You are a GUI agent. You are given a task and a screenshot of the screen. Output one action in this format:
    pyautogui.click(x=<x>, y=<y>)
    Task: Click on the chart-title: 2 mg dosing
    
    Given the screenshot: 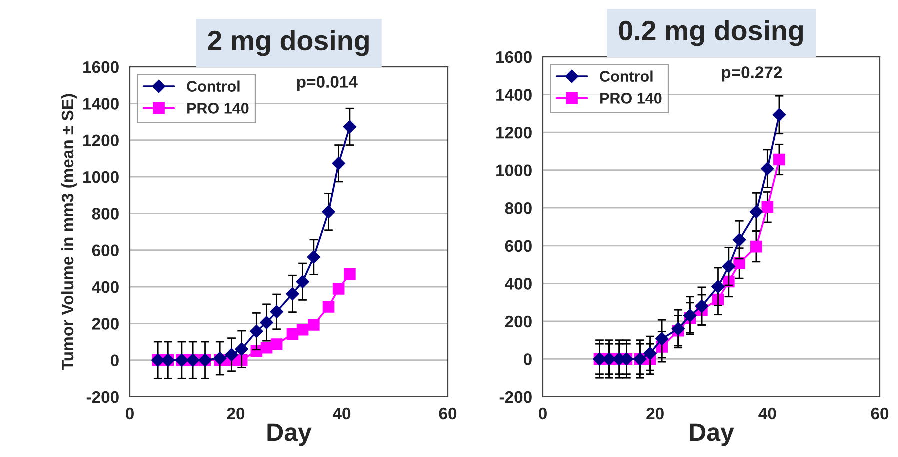 What is the action you would take?
    pyautogui.click(x=288, y=43)
    